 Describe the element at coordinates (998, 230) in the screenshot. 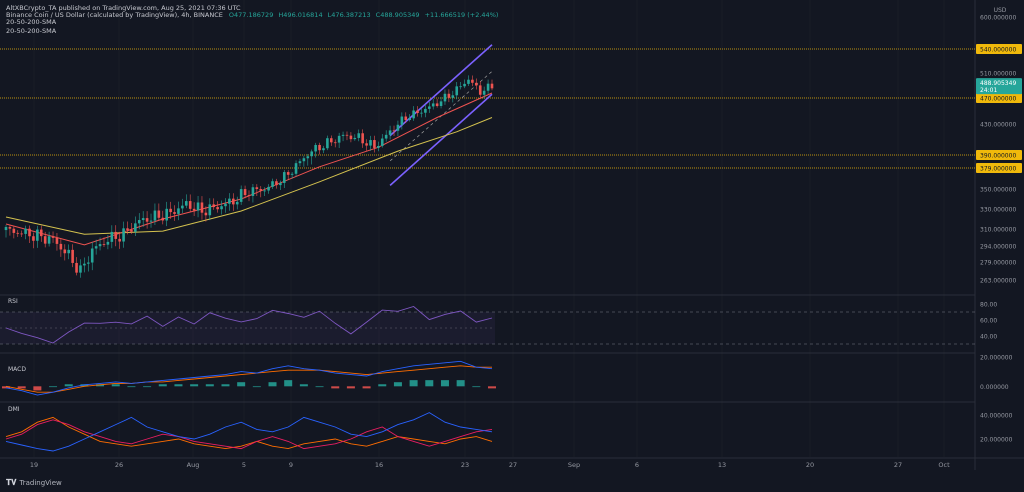

I see `price-tick-label: 310.000000` at that location.